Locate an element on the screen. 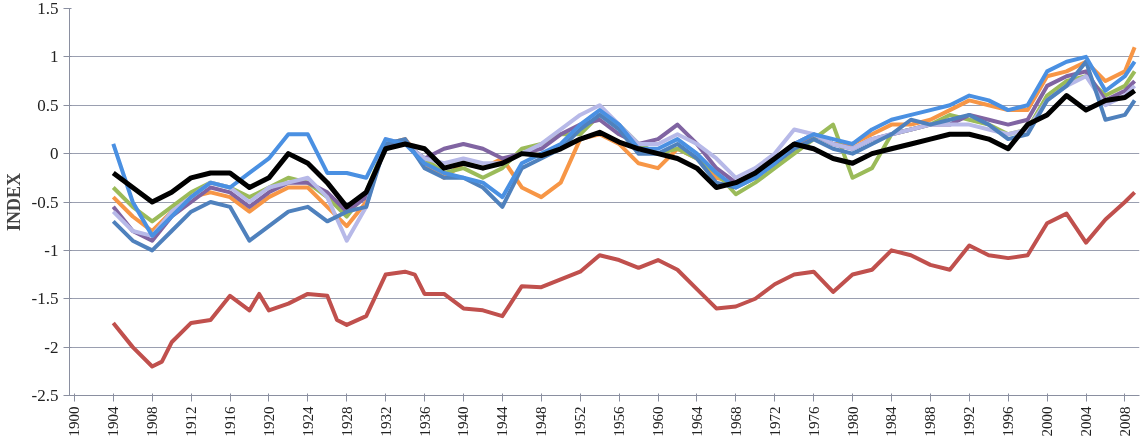  x-tick-label: 1928 is located at coordinates (346, 421).